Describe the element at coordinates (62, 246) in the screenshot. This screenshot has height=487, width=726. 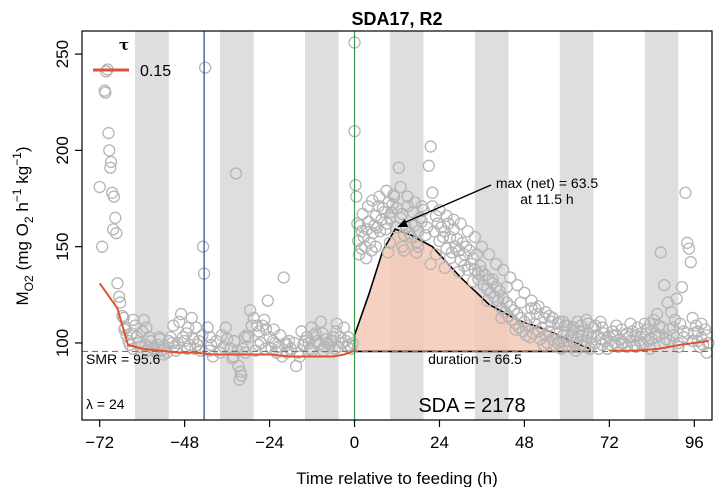
I see `y-tick-label: 150` at that location.